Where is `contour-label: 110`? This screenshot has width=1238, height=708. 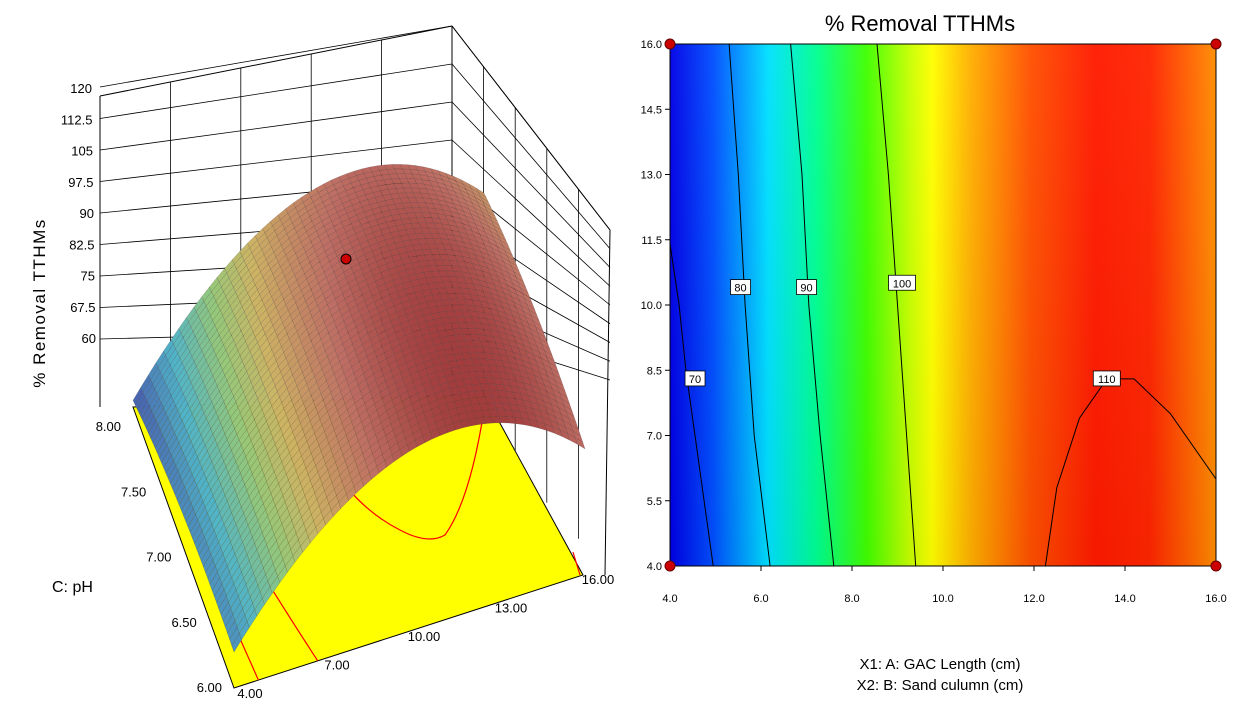 contour-label: 110 is located at coordinates (1107, 380).